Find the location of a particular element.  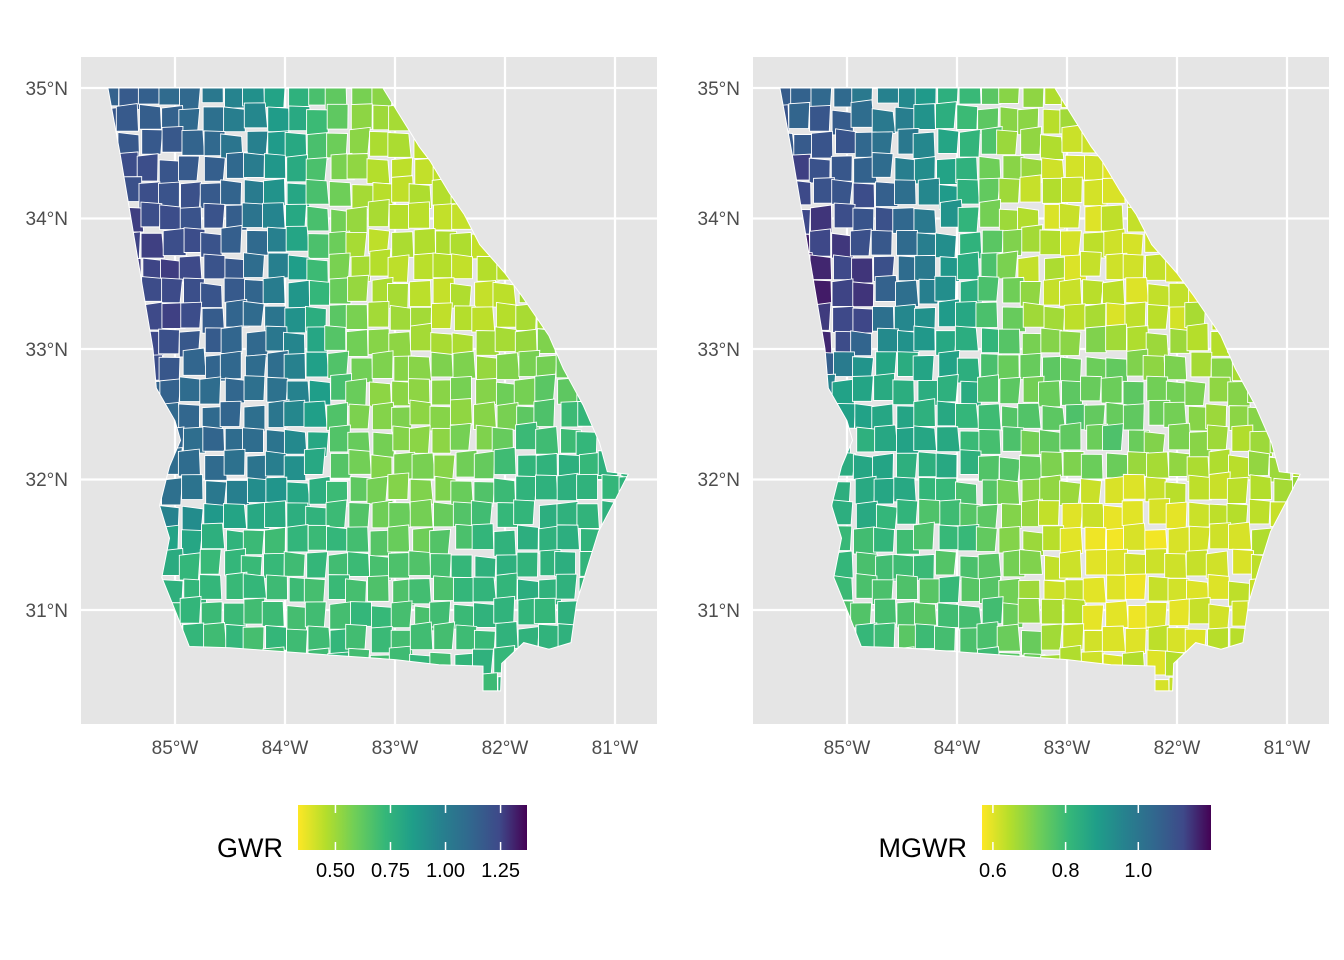

colorbar-tick-label: 0.8 is located at coordinates (1066, 871).